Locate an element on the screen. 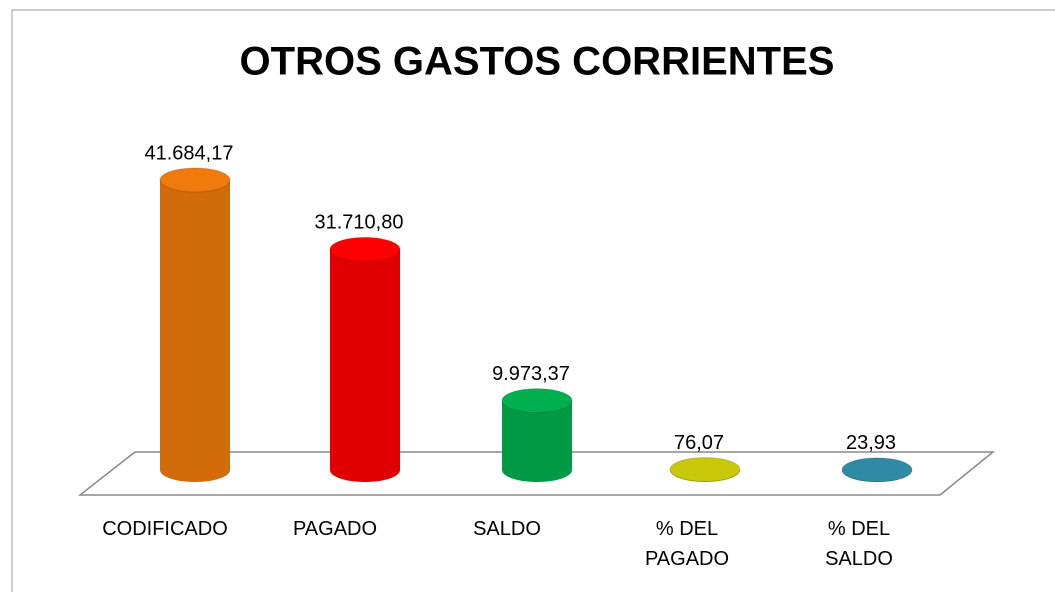 The width and height of the screenshot is (1055, 592). value-label: 31.710,80 is located at coordinates (359, 223).